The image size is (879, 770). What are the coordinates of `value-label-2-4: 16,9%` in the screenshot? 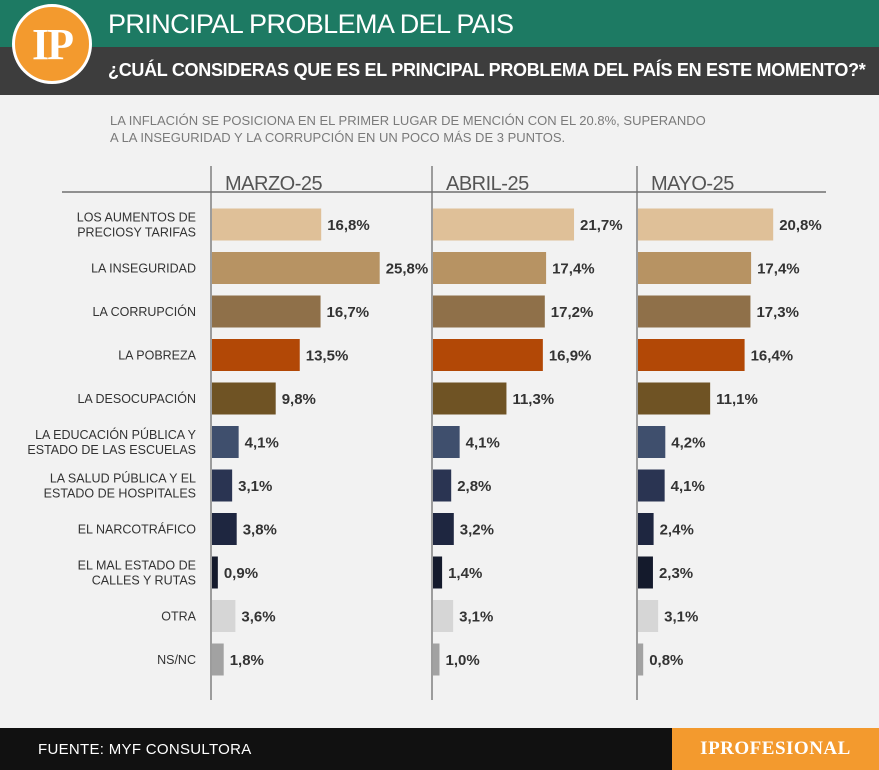 It's located at (570, 356).